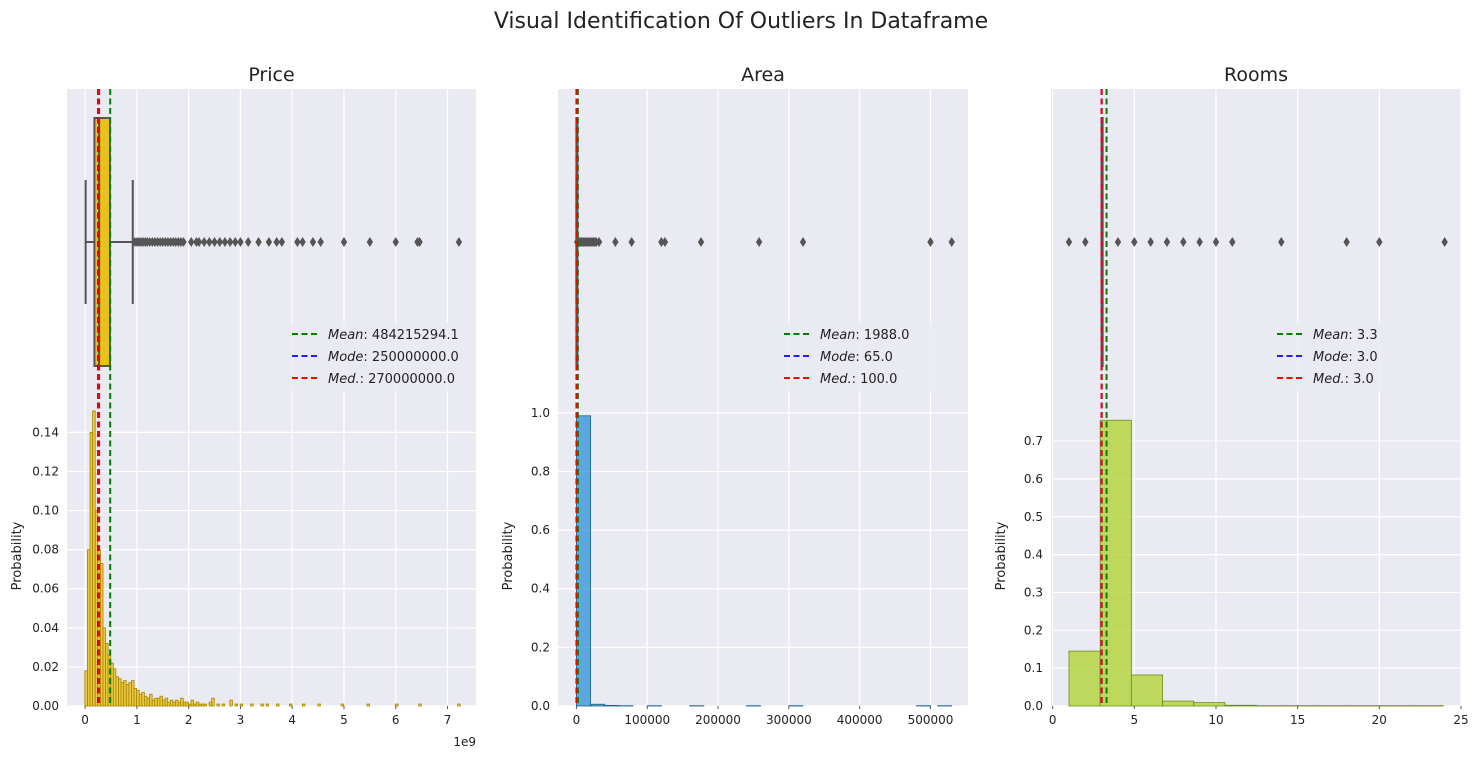 This screenshot has width=1476, height=757. Describe the element at coordinates (858, 379) in the screenshot. I see `legend-entry: Med.: 100.0` at that location.